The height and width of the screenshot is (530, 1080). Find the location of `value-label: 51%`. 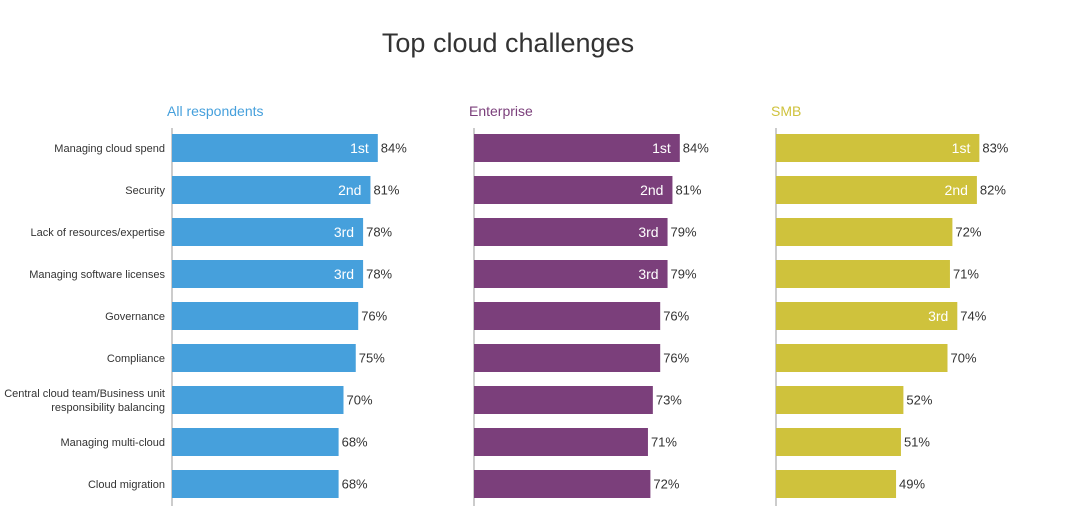

value-label: 51% is located at coordinates (917, 442).